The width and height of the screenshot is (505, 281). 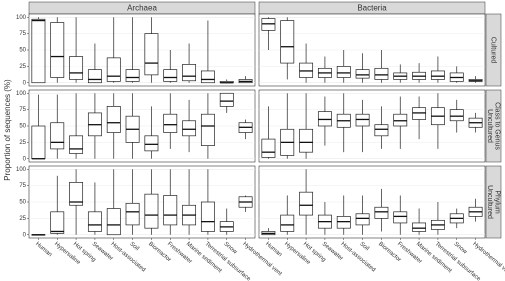 What do you see at coordinates (372, 8) in the screenshot?
I see `column-label: Bacteria` at bounding box center [372, 8].